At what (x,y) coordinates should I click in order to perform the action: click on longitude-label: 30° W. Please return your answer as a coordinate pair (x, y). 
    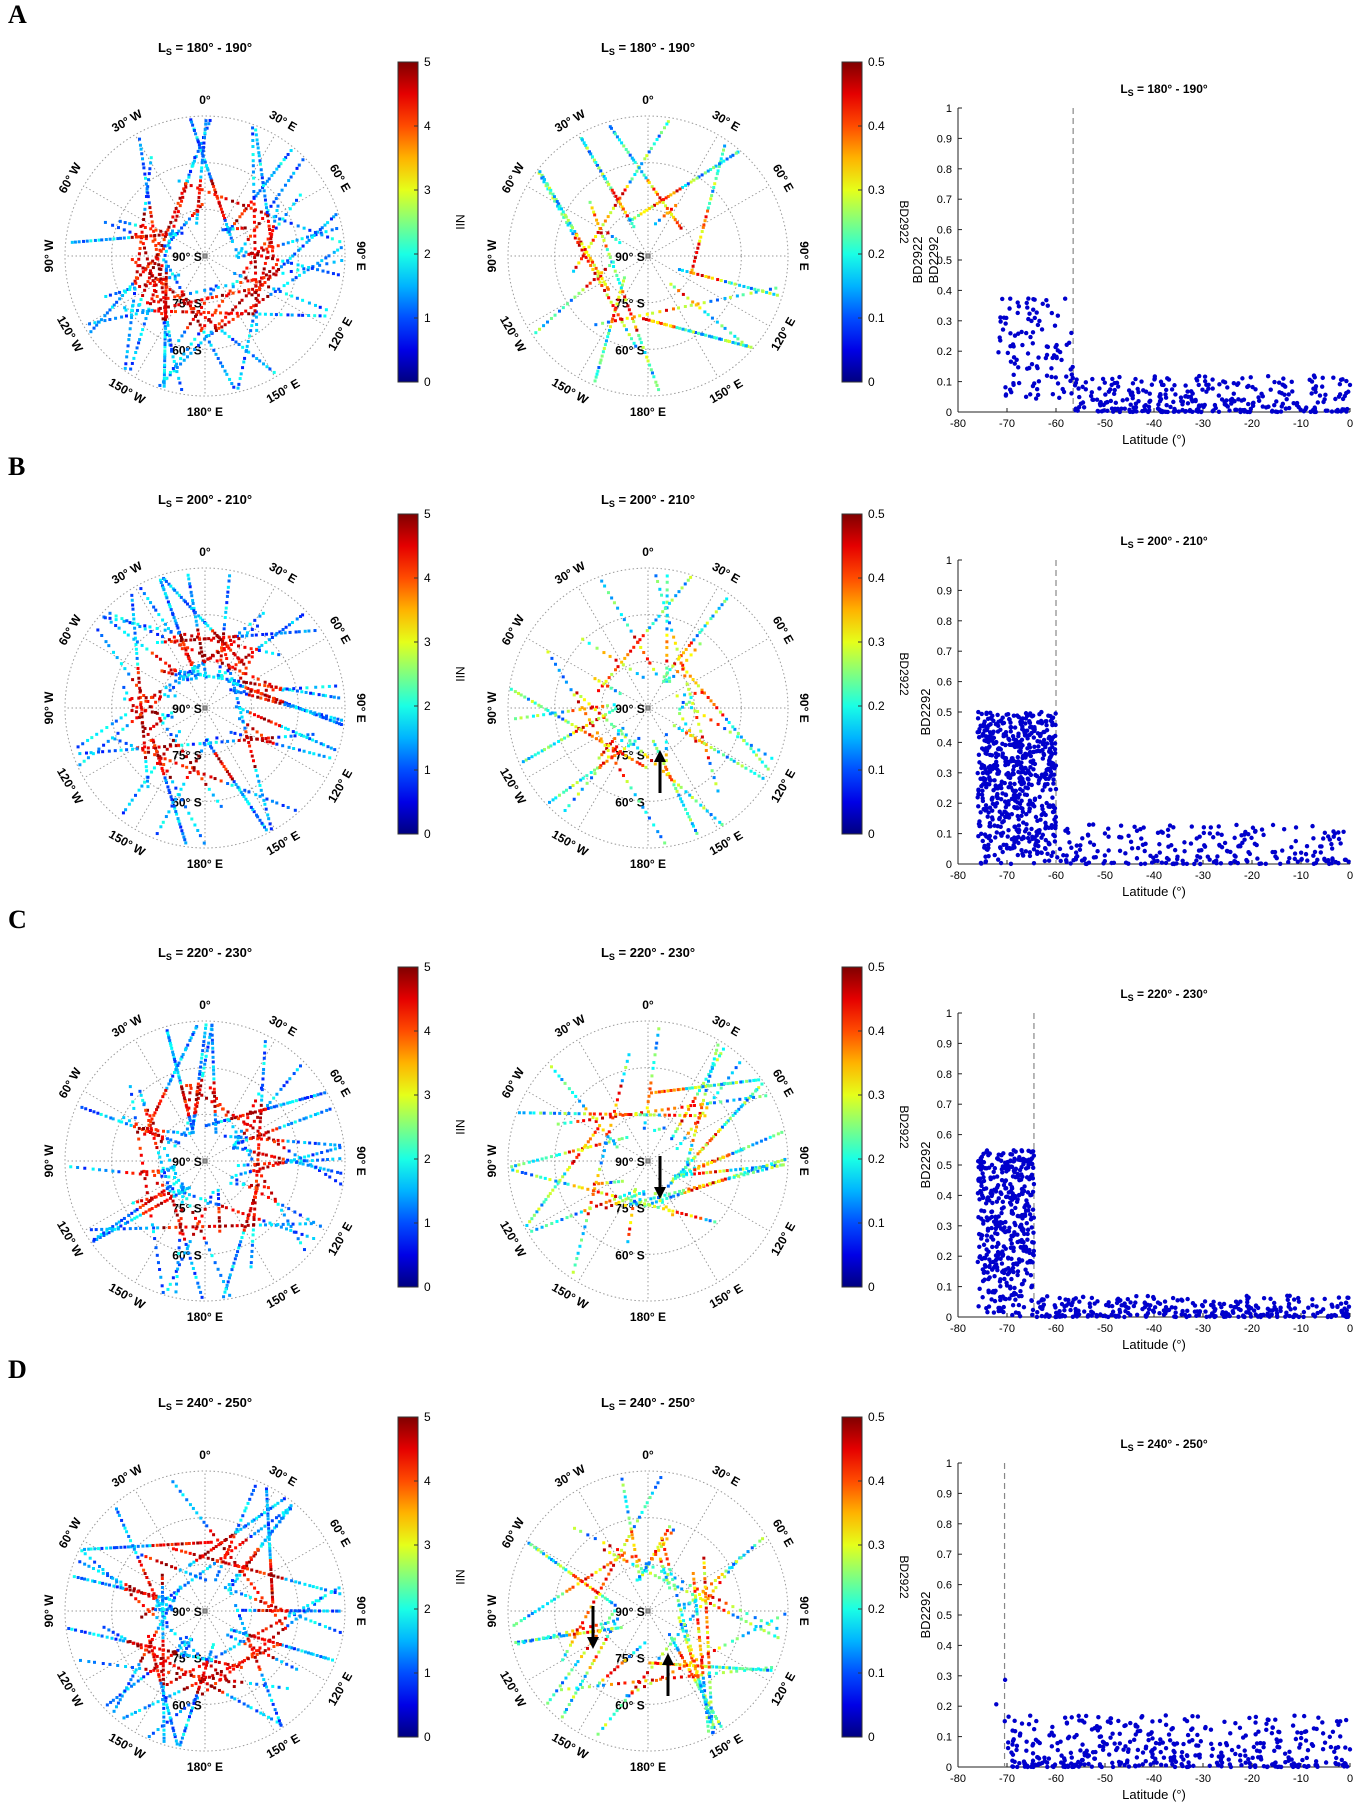
    Looking at the image, I should click on (127, 572).